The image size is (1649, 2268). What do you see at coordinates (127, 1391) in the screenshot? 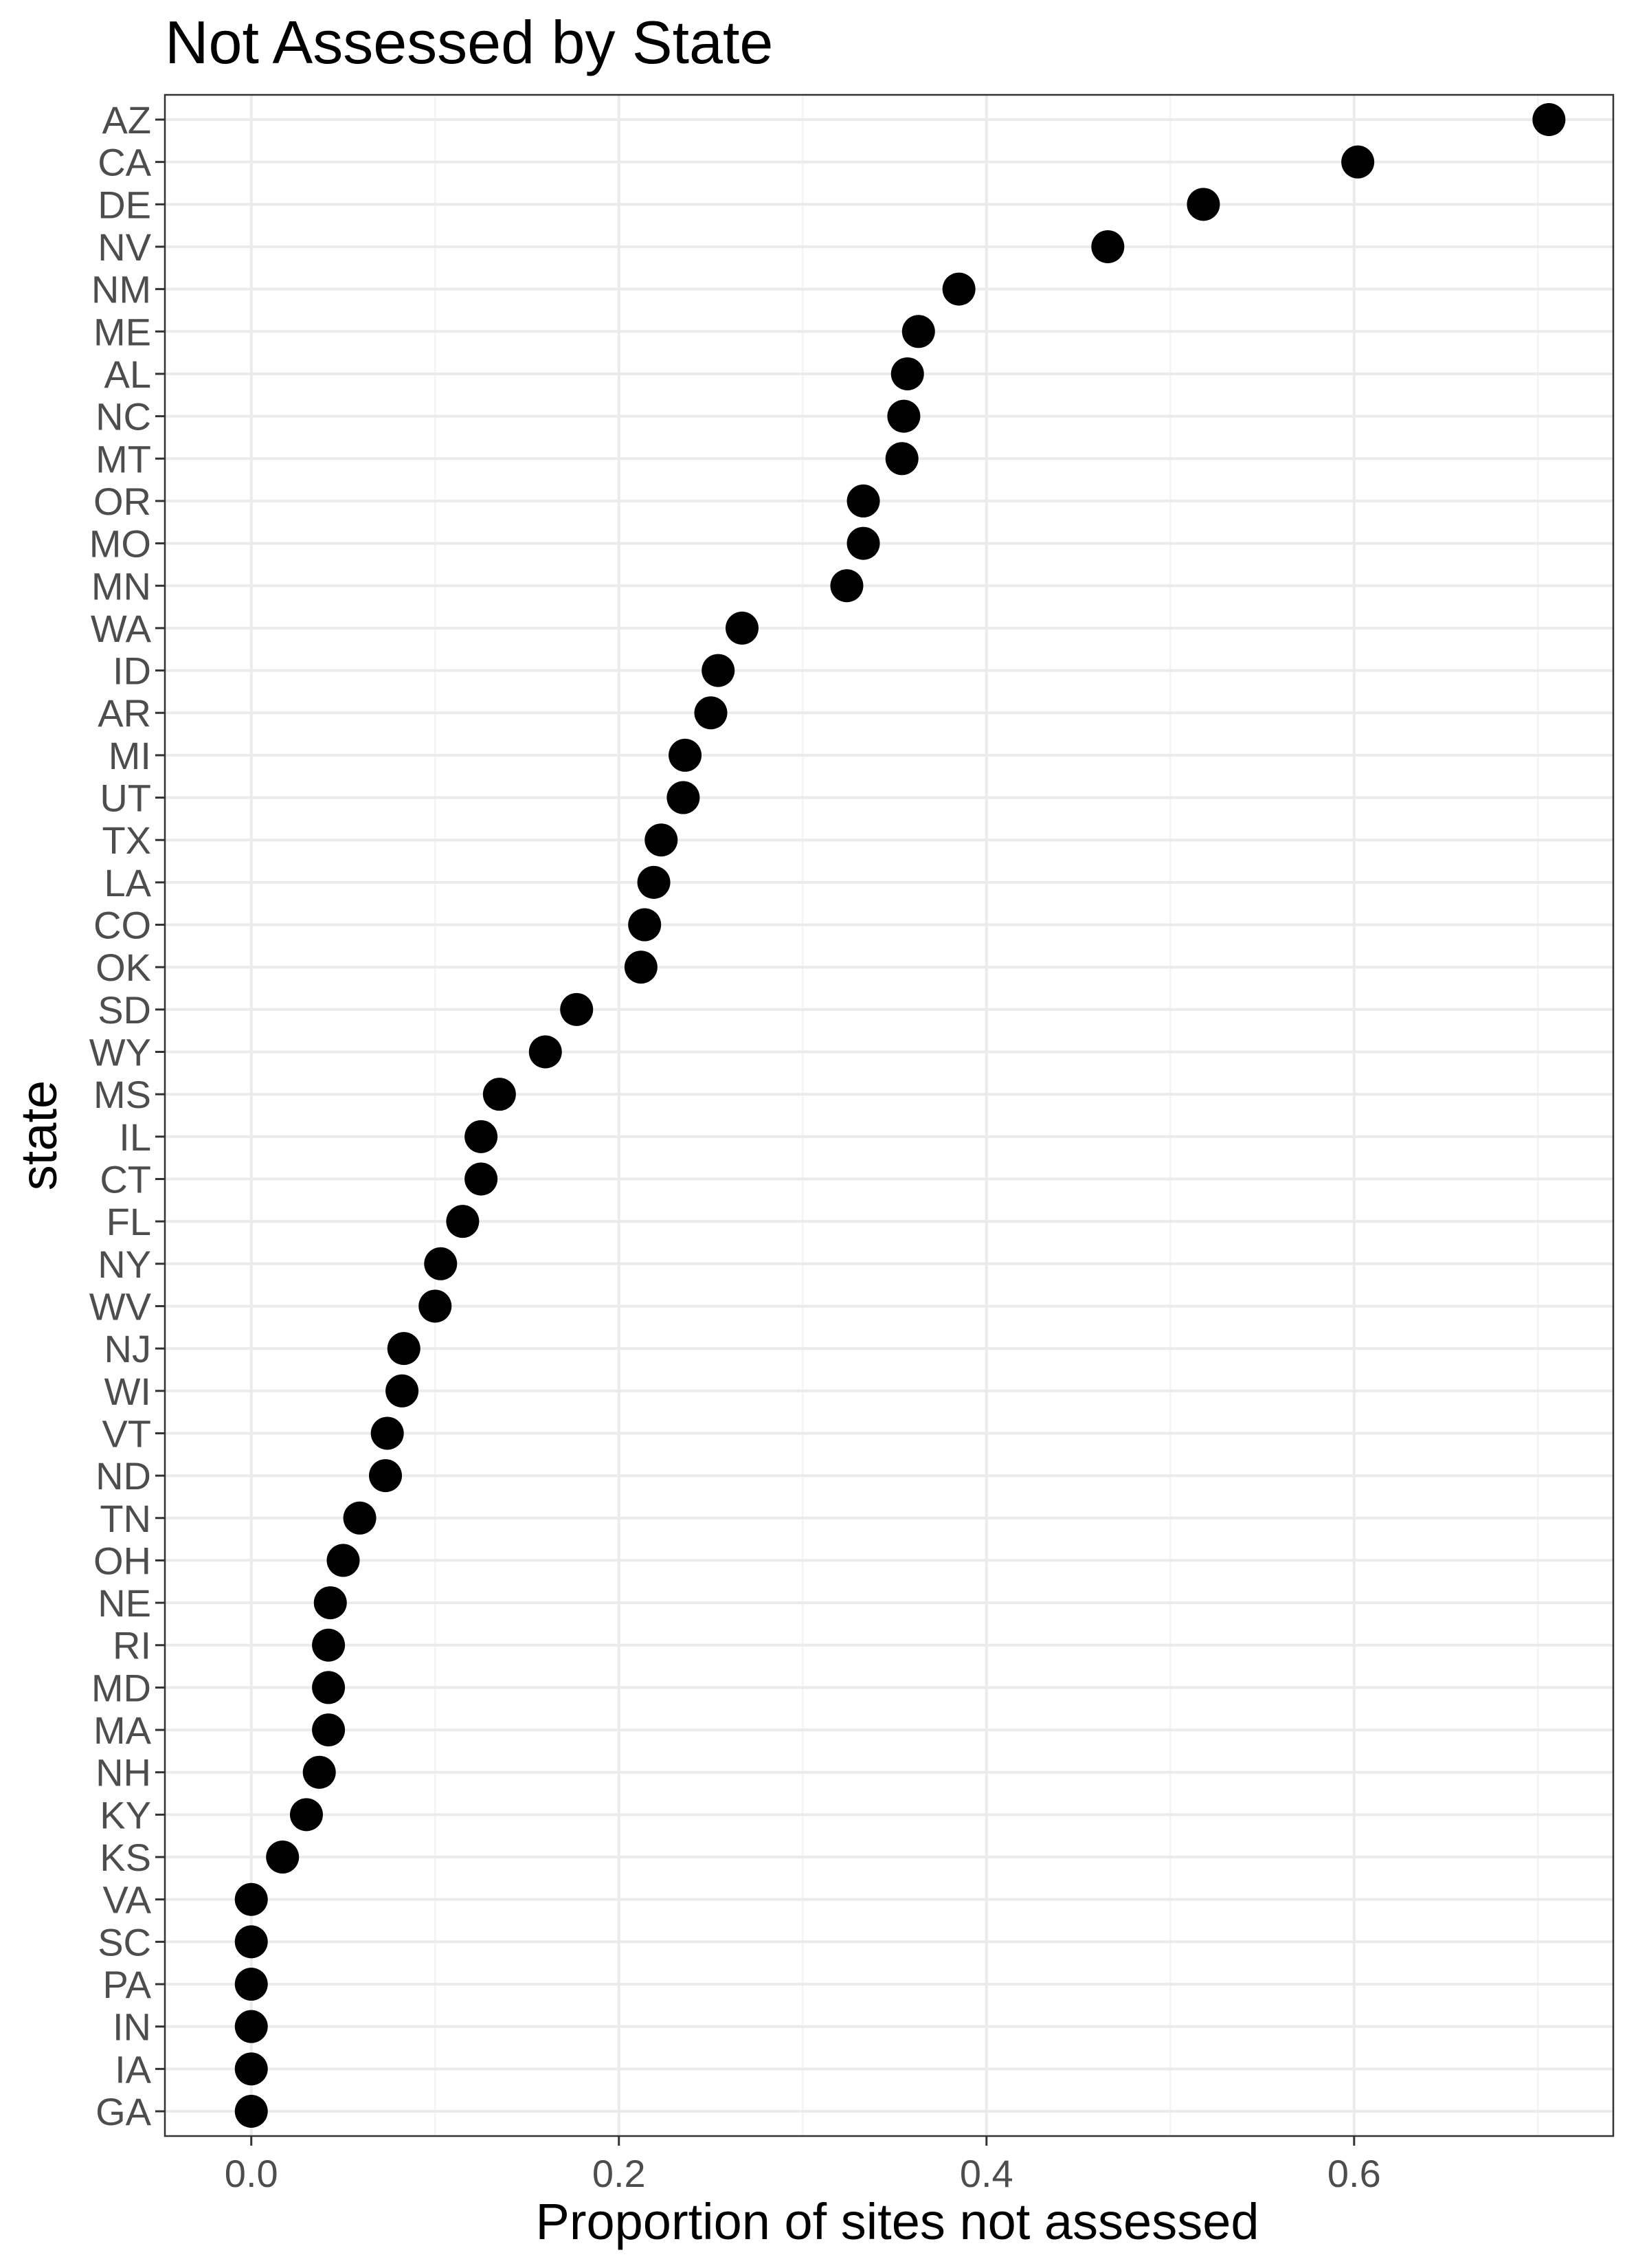
I see `y-tick-label-wi: WI` at bounding box center [127, 1391].